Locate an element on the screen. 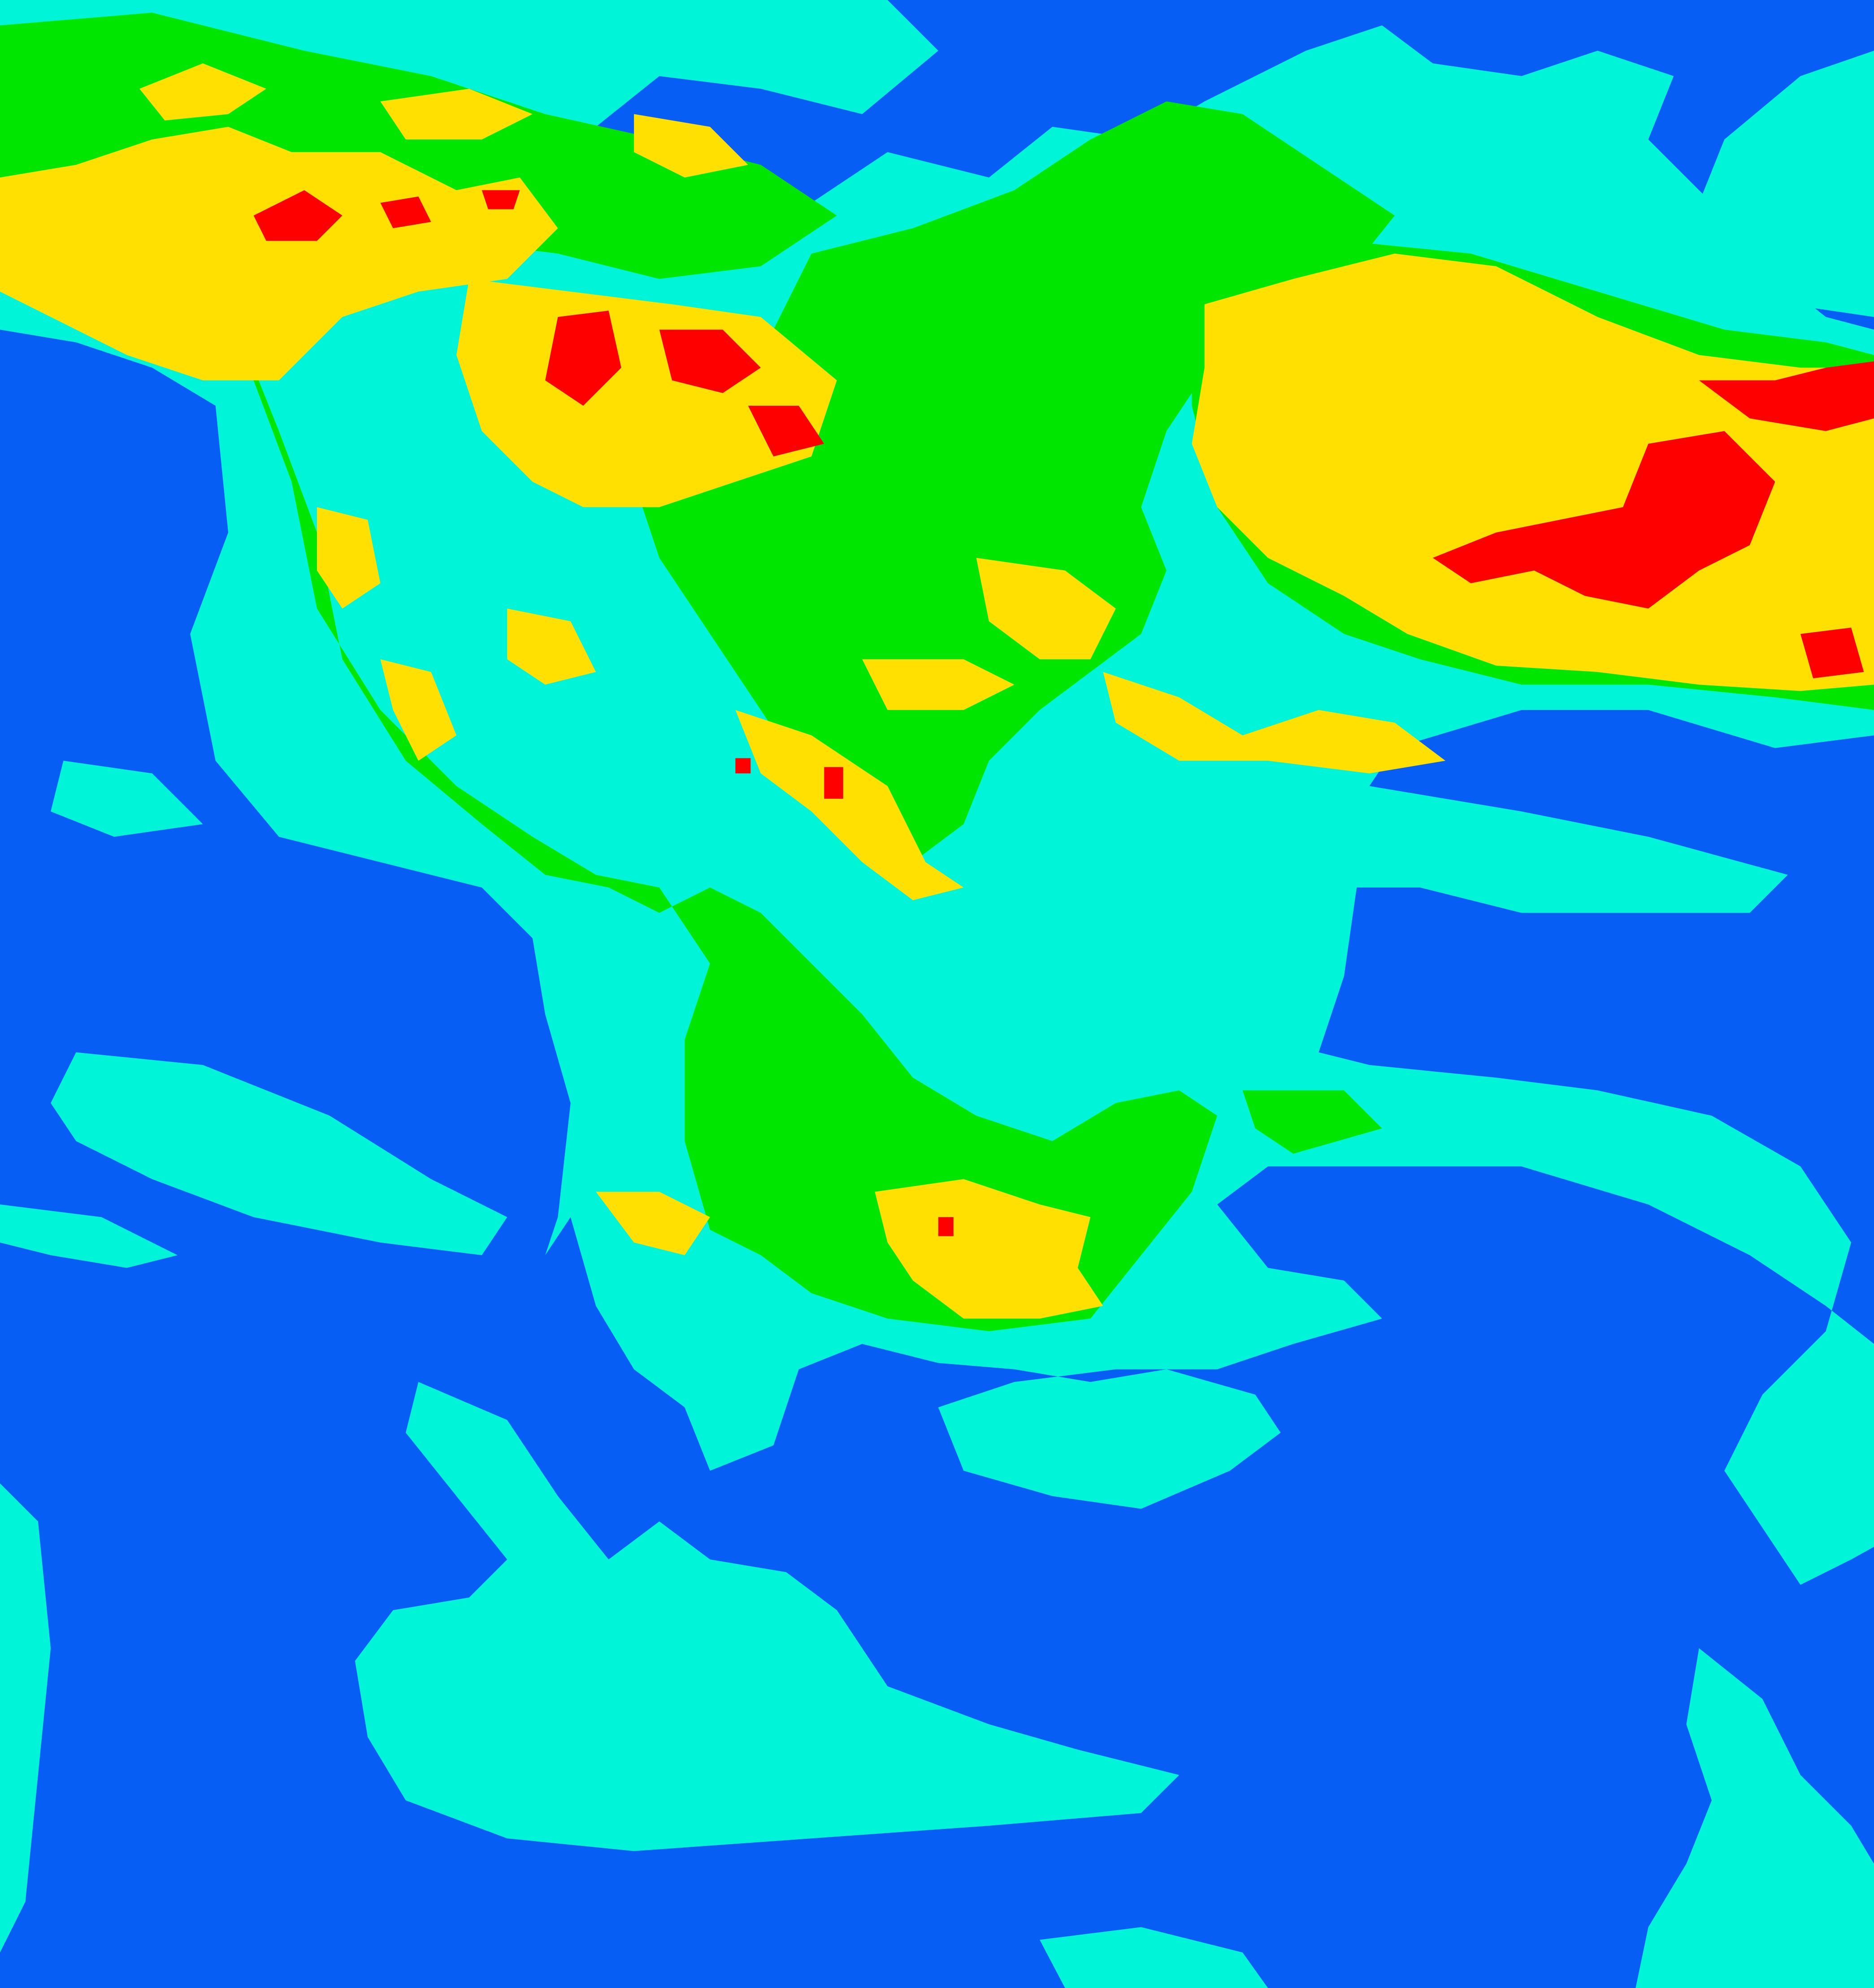 This screenshot has width=1874, height=1988. southeast-cloud-mass is located at coordinates (1754, 1818).